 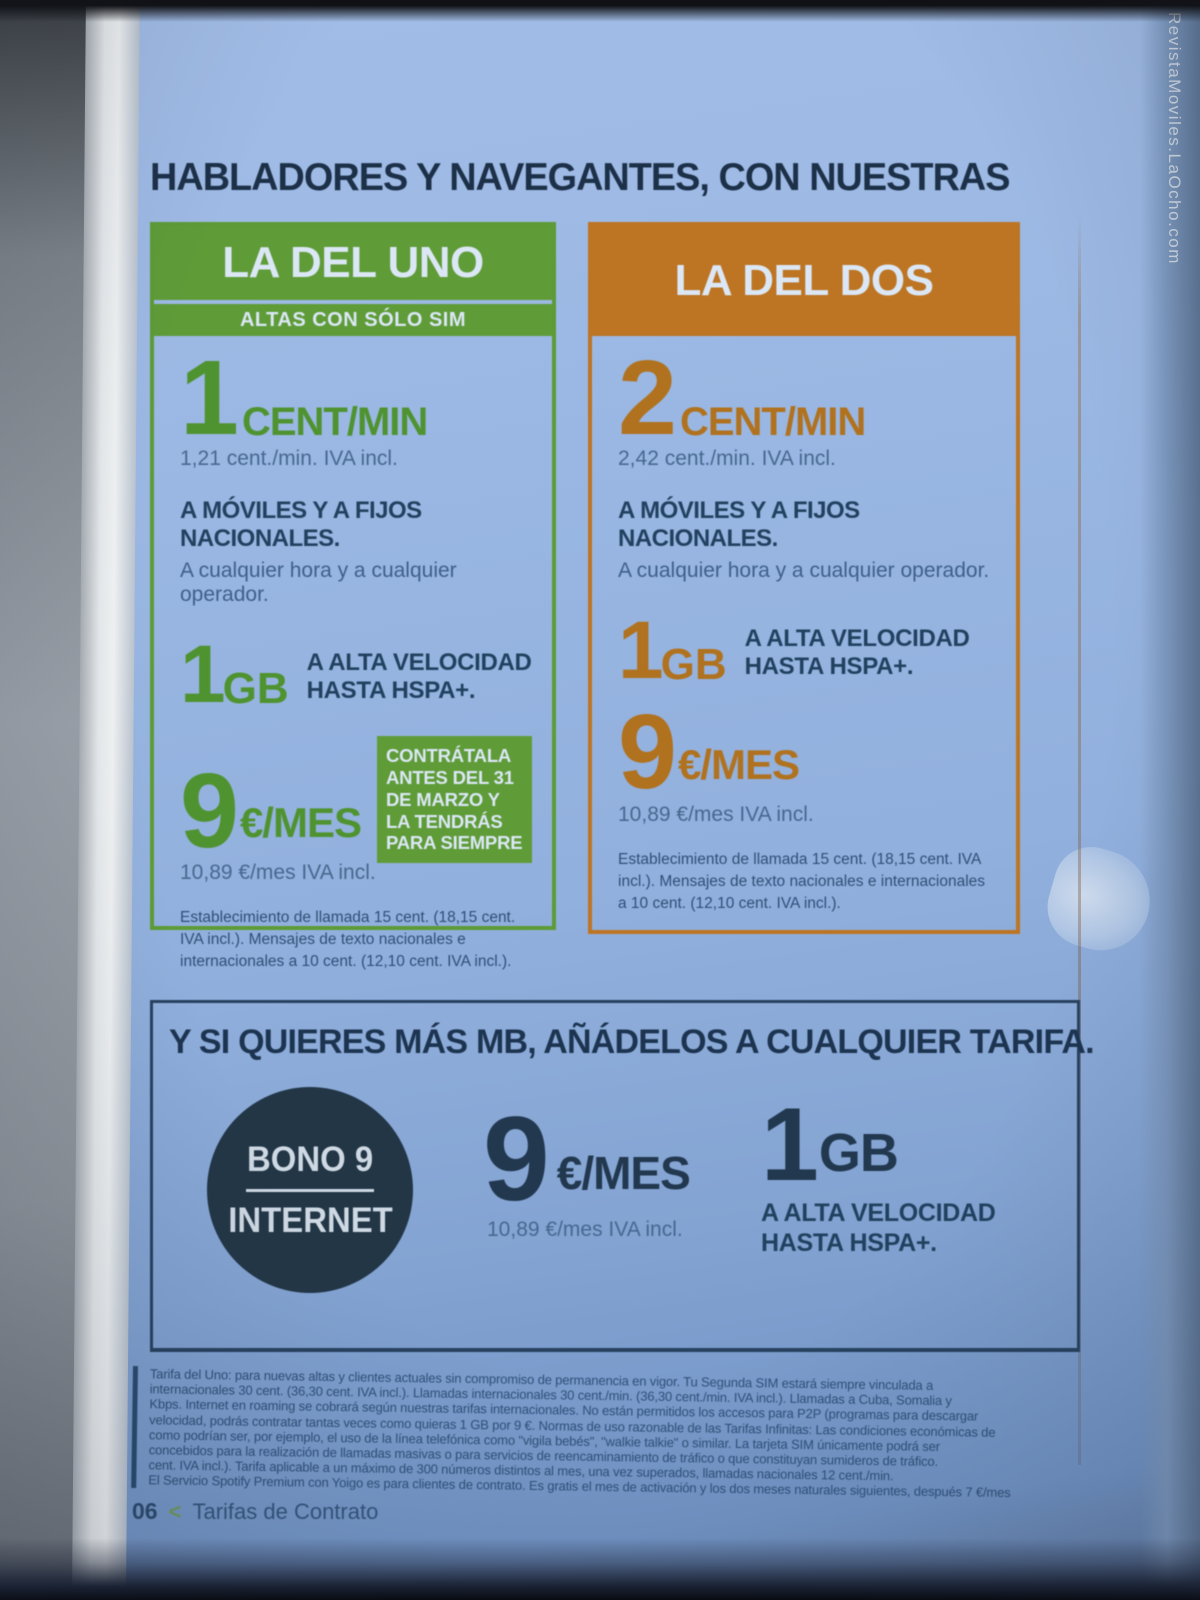 I want to click on addon-price-row: 9 €/MES, so click(x=587, y=1159).